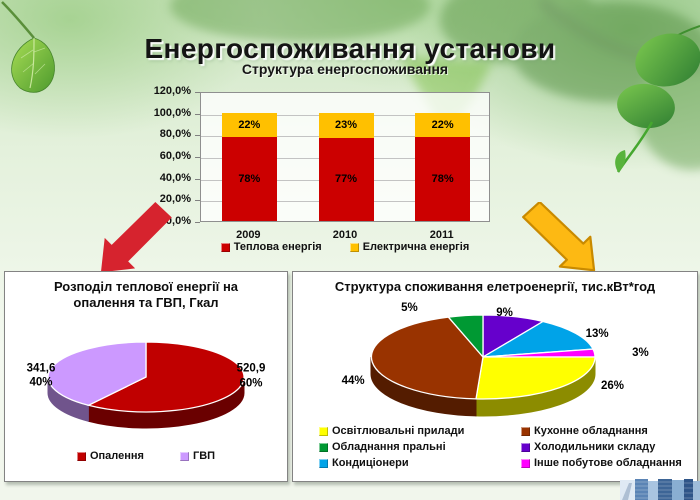 The width and height of the screenshot is (700, 500). Describe the element at coordinates (175, 134) in the screenshot. I see `y-axis-tick-label: 80,0%` at that location.